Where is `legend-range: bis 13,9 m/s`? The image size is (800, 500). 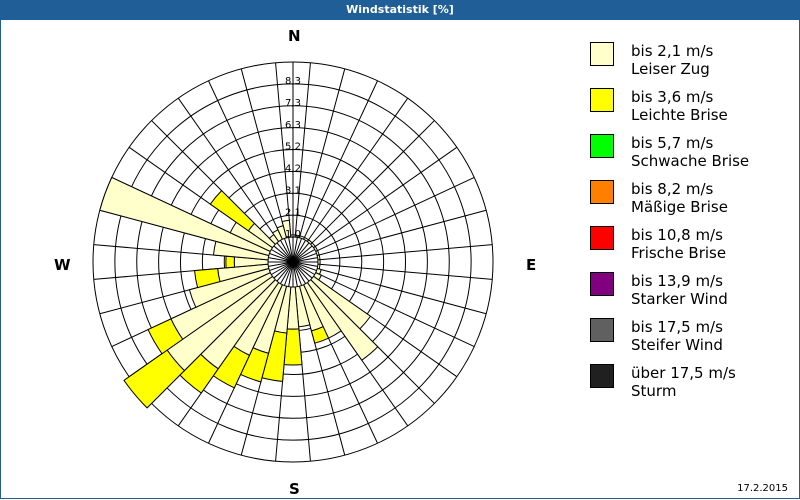 legend-range: bis 13,9 m/s is located at coordinates (677, 281).